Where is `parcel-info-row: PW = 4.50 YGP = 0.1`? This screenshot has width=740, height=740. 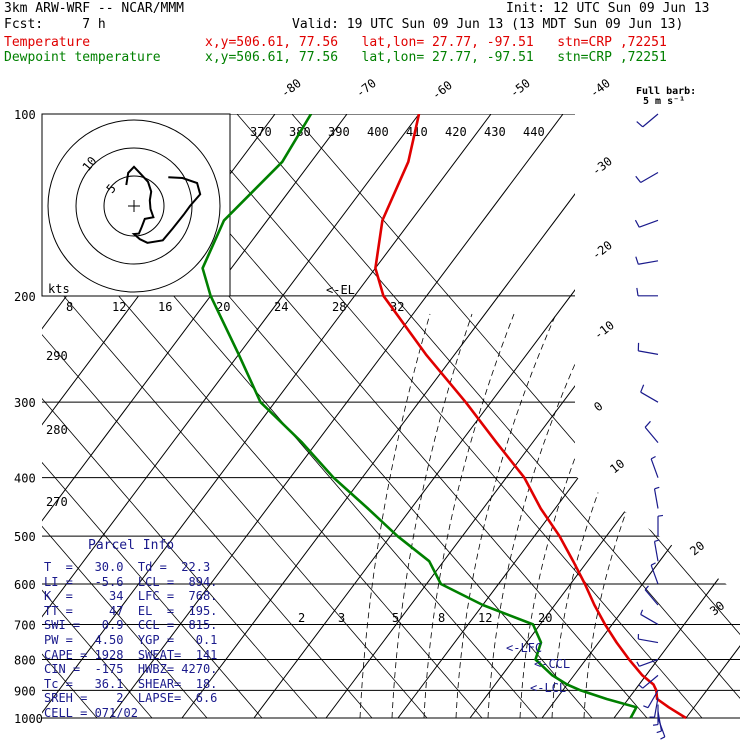 parcel-info-row: PW = 4.50 YGP = 0.1 is located at coordinates (131, 639).